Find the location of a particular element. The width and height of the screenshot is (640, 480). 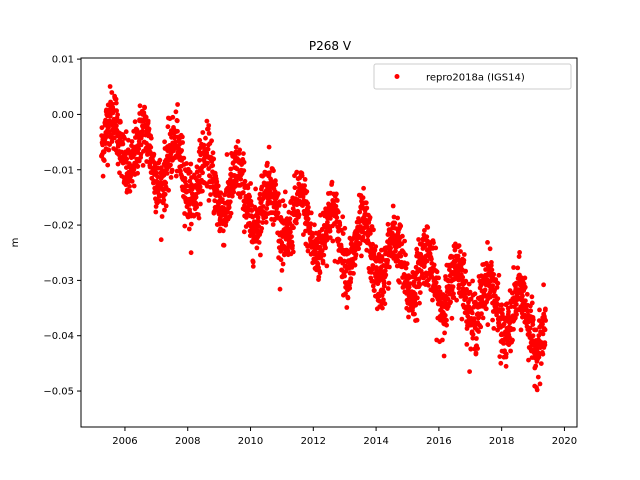

legend-marker is located at coordinates (397, 76).